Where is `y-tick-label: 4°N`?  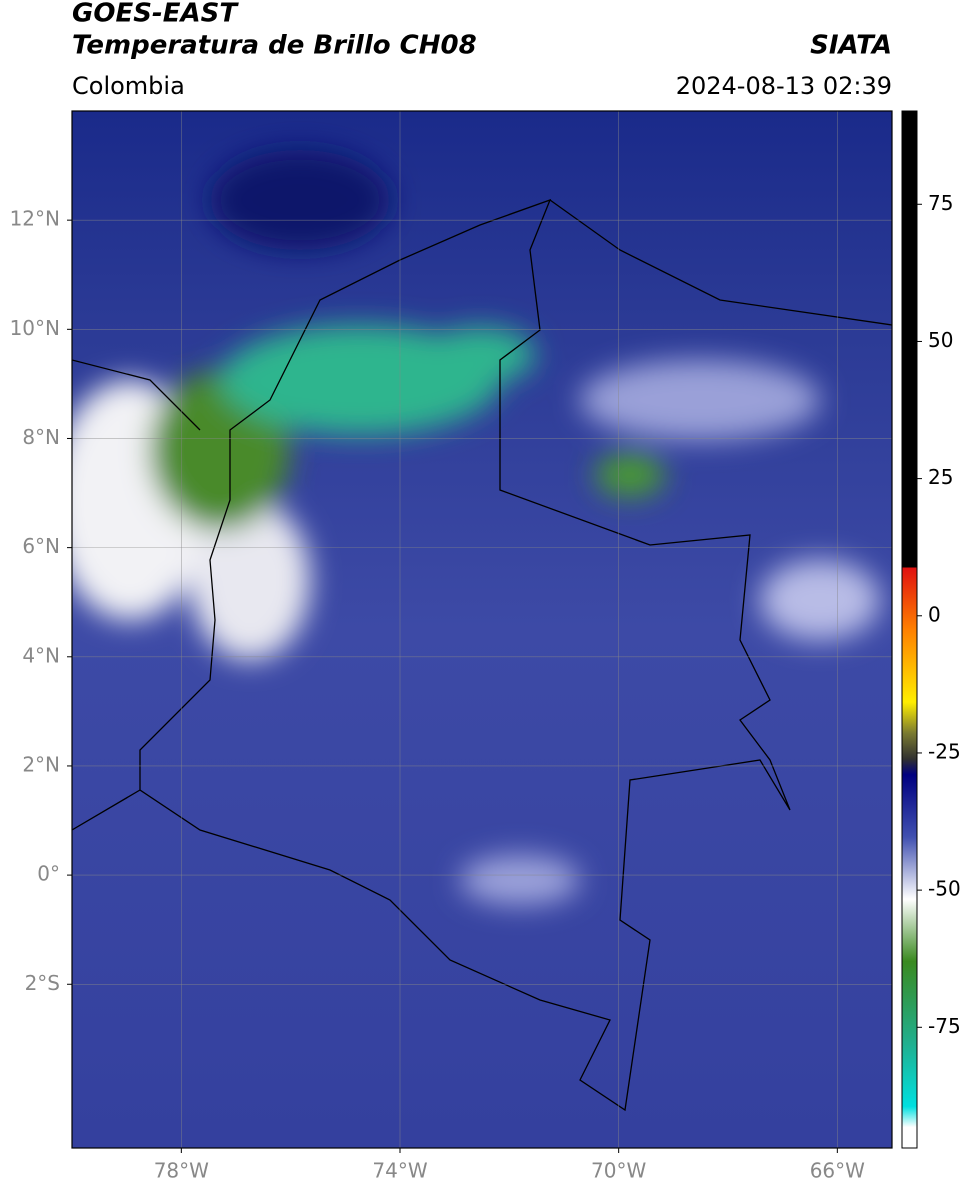 y-tick-label: 4°N is located at coordinates (41, 655).